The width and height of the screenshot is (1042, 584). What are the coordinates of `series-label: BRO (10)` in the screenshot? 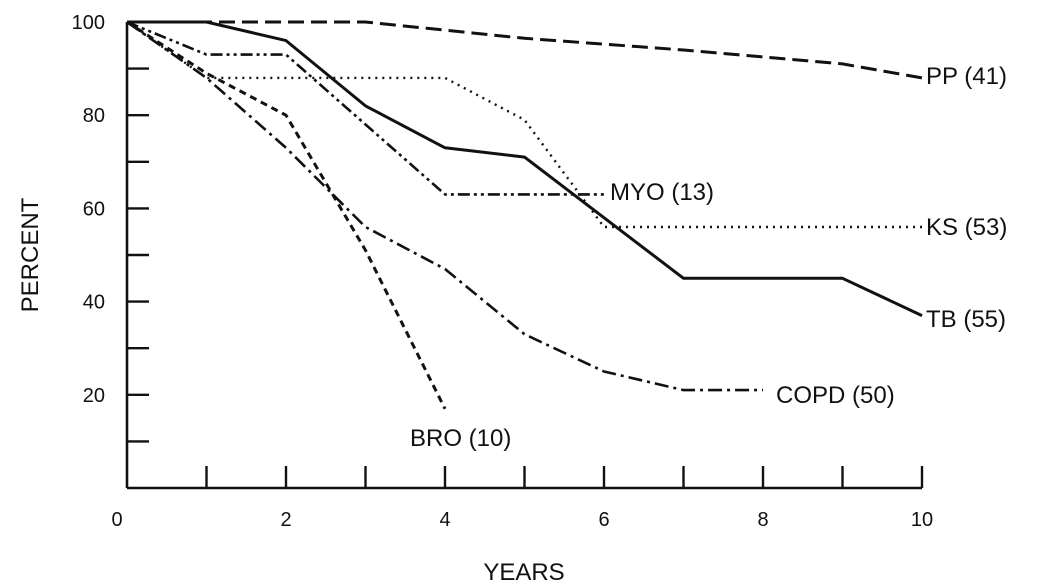 It's located at (460, 438).